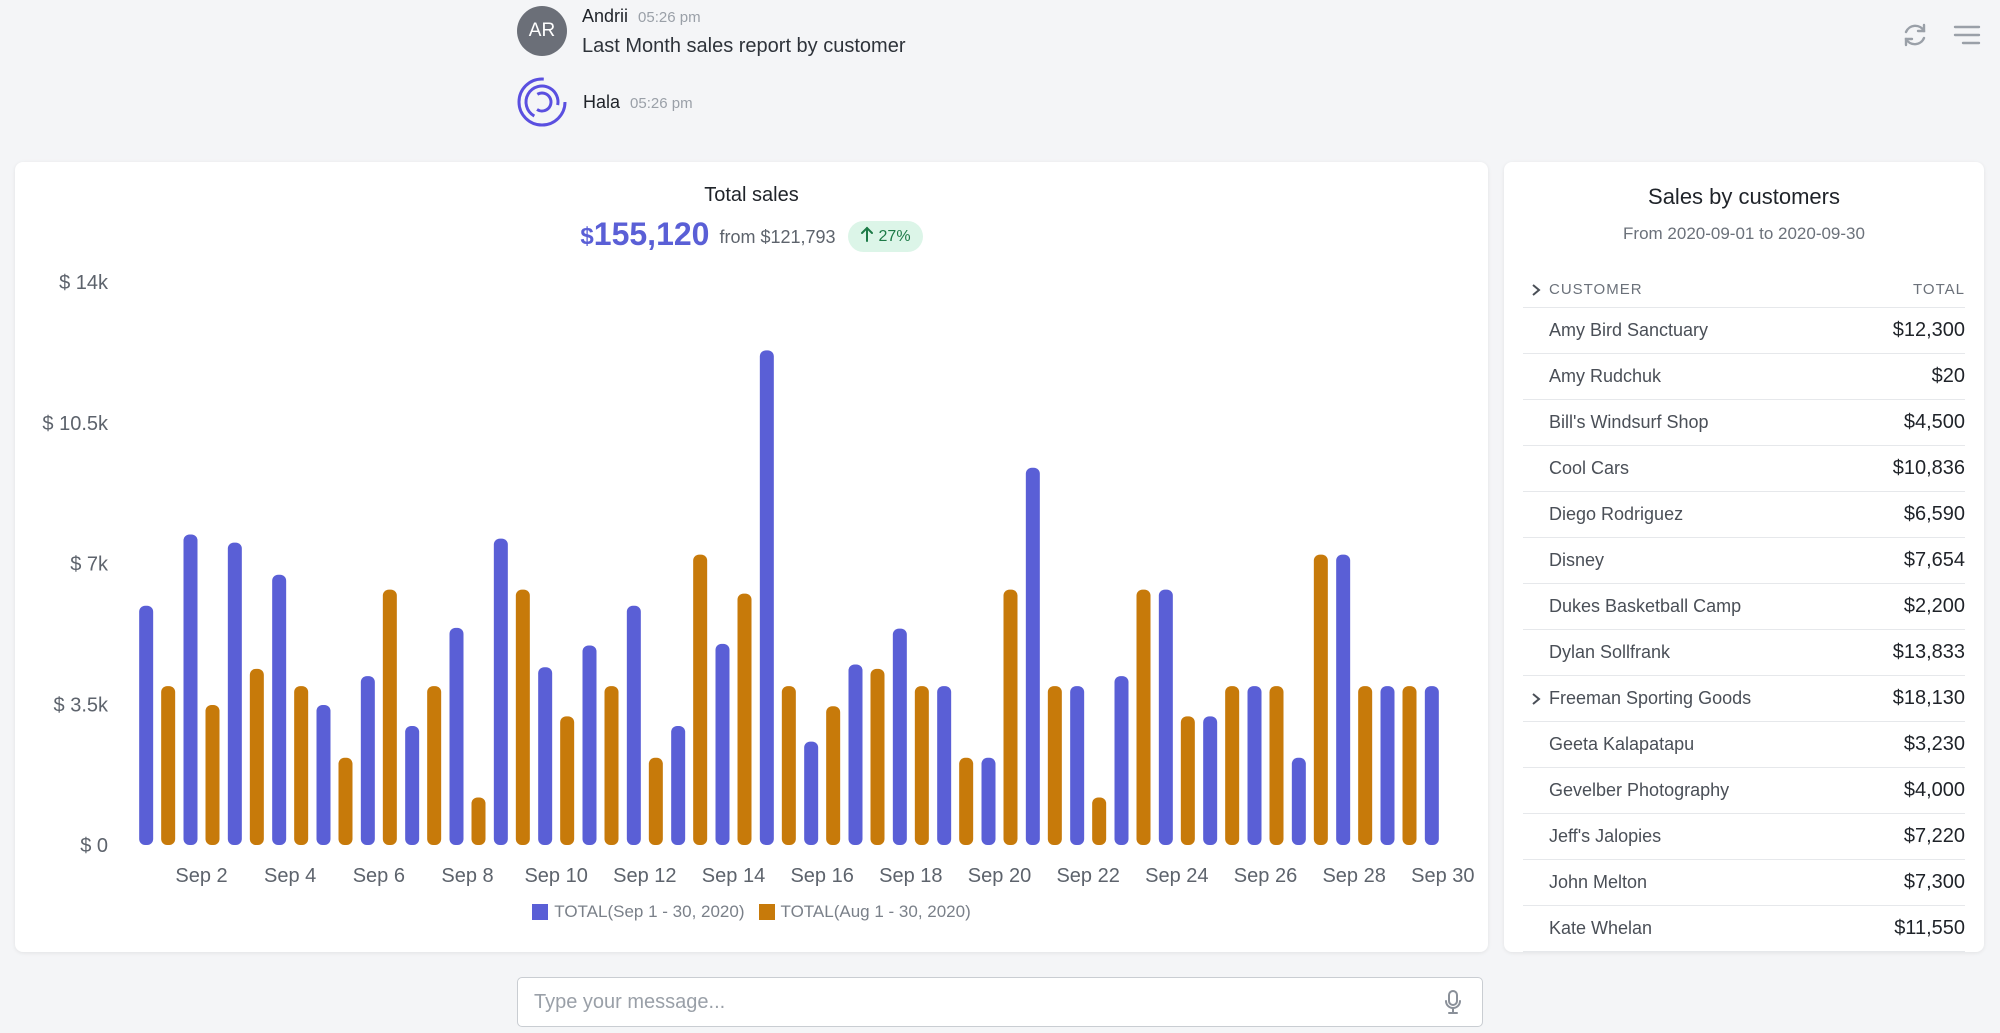 This screenshot has height=1033, width=2000. What do you see at coordinates (1941, 35) in the screenshot?
I see `top-toolbar` at bounding box center [1941, 35].